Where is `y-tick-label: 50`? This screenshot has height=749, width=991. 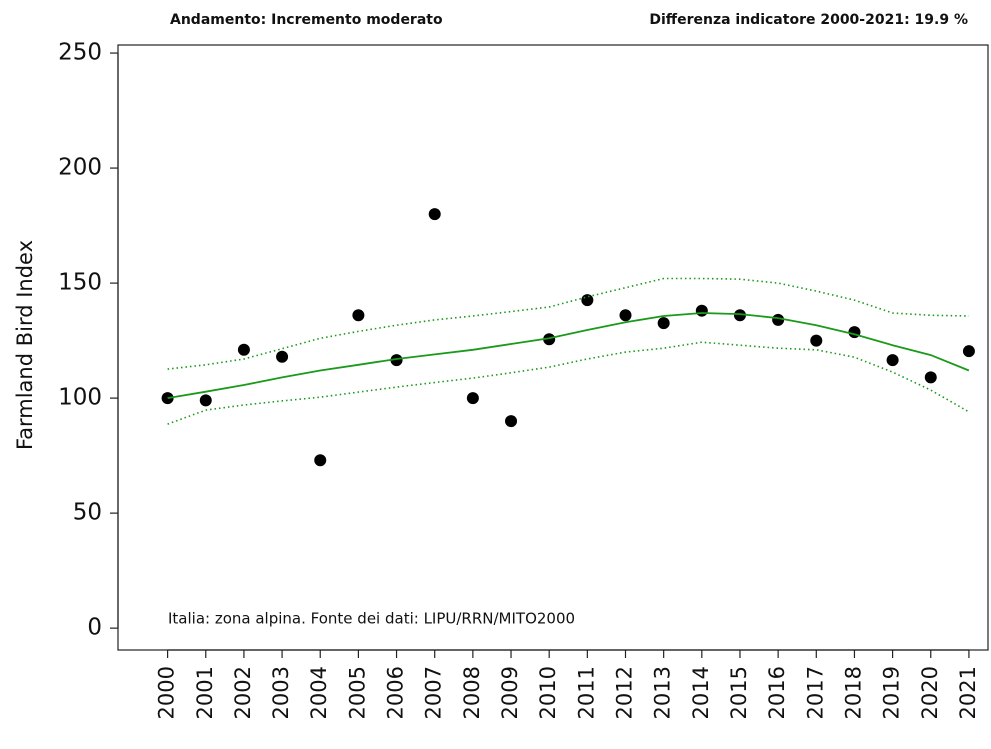
y-tick-label: 50 is located at coordinates (87, 513).